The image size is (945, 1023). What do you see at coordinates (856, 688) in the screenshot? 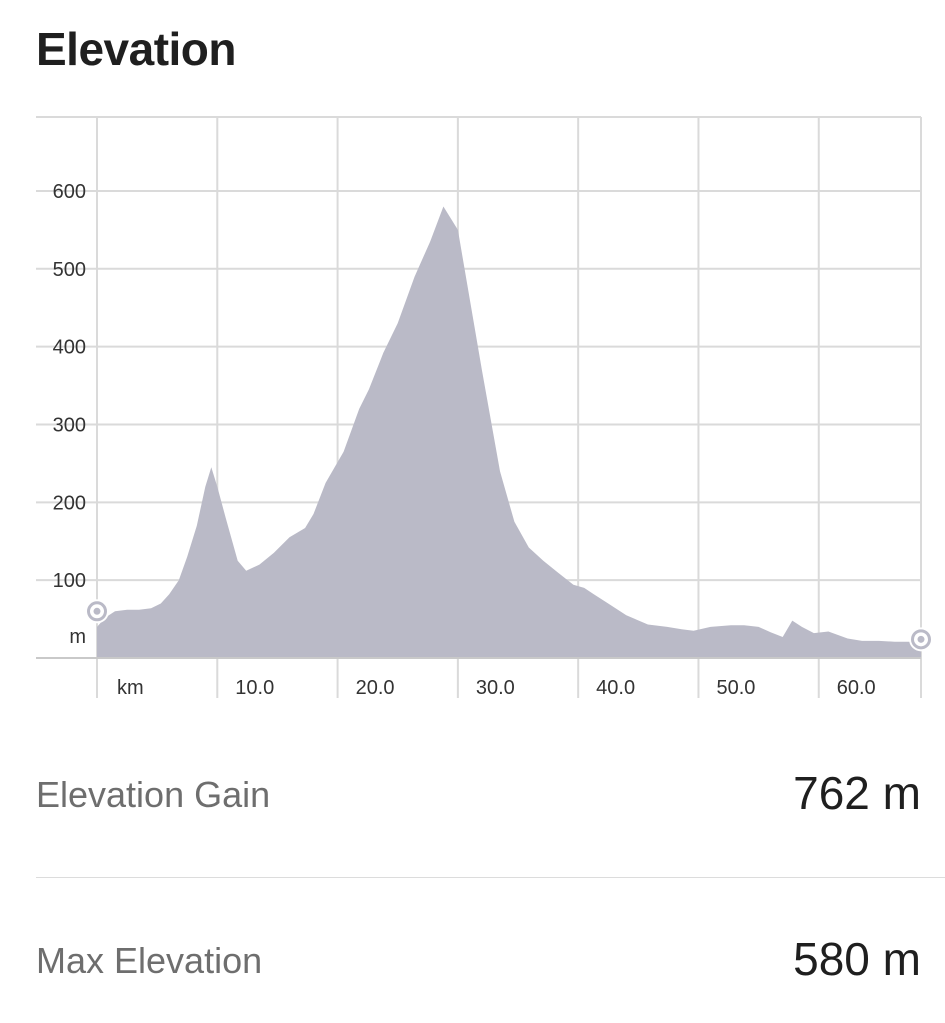
I see `x-tick-label: 60.0` at bounding box center [856, 688].